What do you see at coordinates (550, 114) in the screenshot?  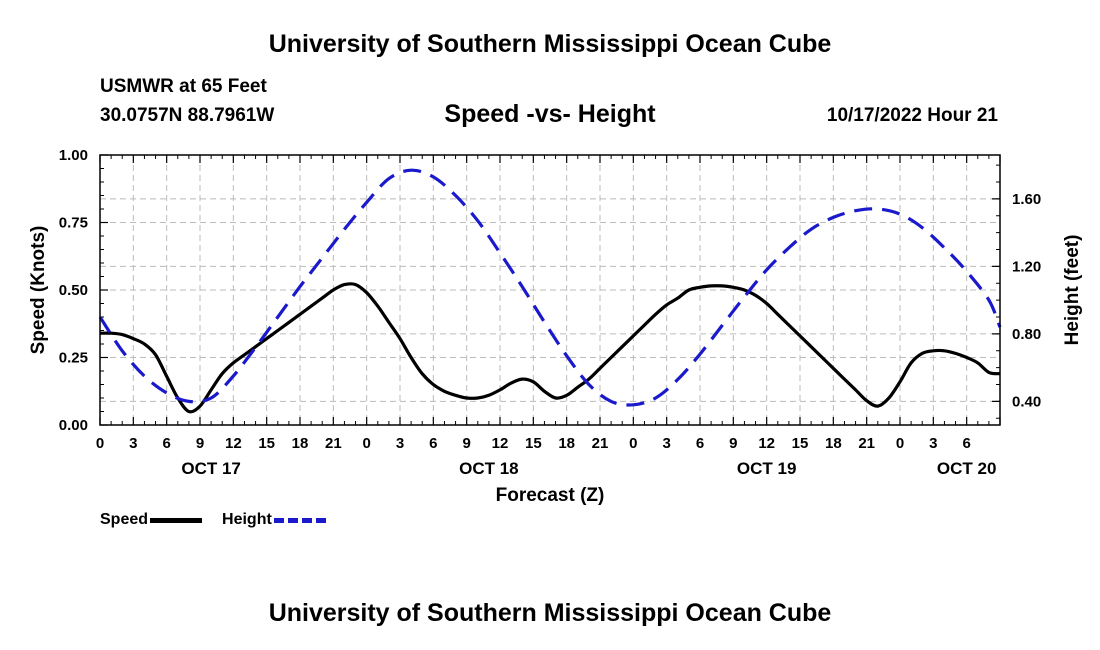 I see `chart-subtitle: Speed -vs- Height` at bounding box center [550, 114].